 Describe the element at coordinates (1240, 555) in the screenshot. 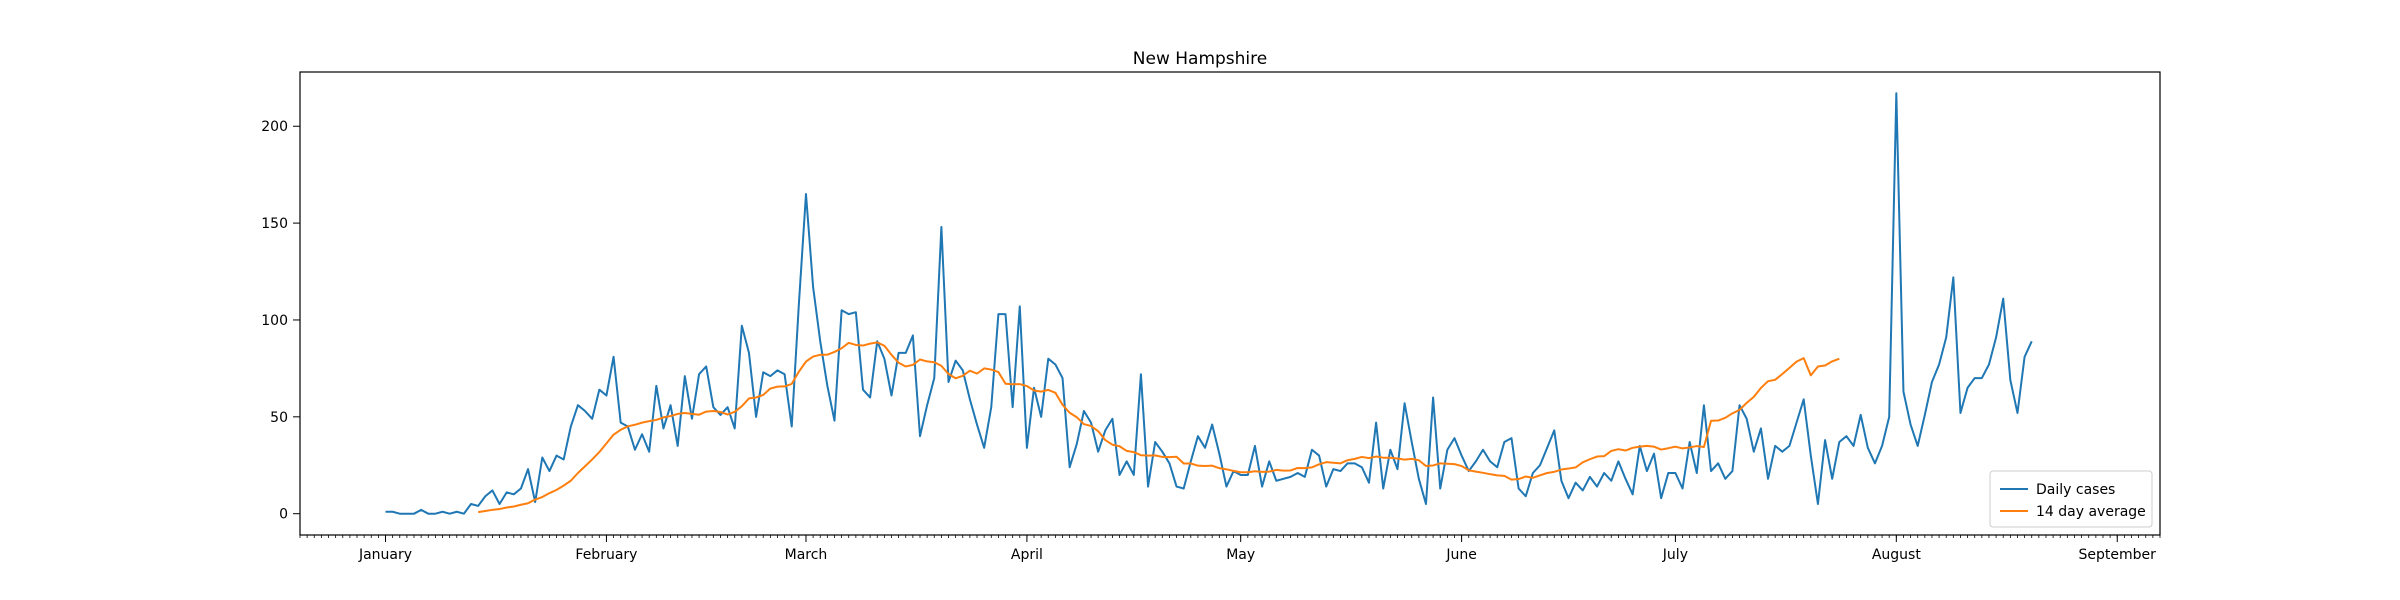

I see `x-tick-label: May` at that location.